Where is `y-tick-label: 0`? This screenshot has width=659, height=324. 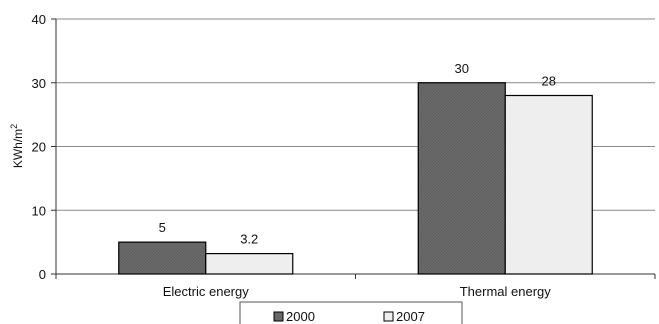 y-tick-label: 0 is located at coordinates (42, 274).